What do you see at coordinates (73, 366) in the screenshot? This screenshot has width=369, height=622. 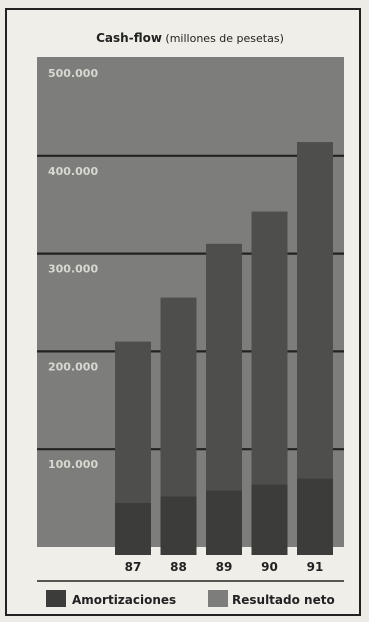 I see `y-tick-label: 200.000` at bounding box center [73, 366].